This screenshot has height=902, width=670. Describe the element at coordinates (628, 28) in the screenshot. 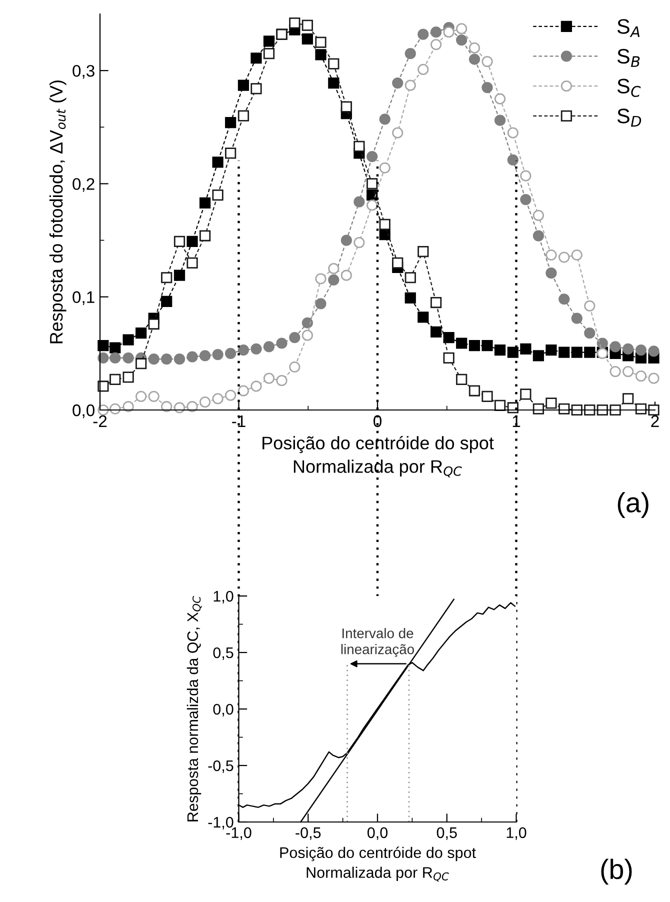

I see `legend-label: S$_{A}$` at that location.